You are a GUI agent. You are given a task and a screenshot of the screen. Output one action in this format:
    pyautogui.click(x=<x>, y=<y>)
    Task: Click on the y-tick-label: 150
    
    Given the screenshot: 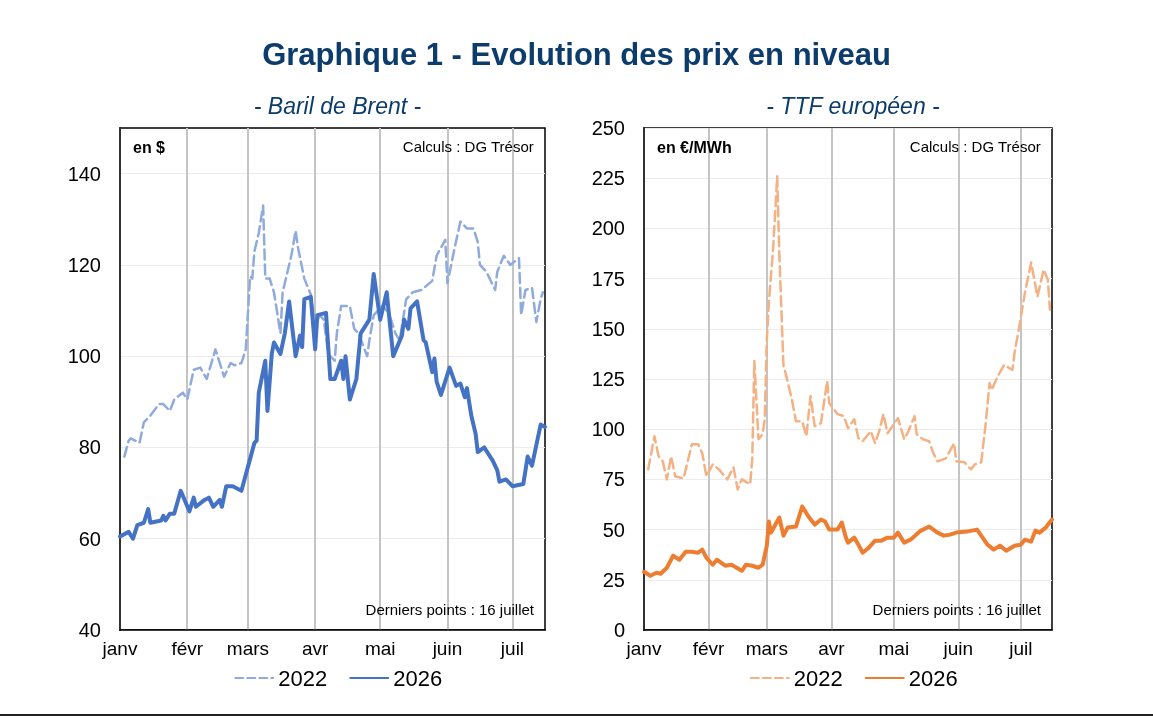 What is the action you would take?
    pyautogui.click(x=608, y=328)
    